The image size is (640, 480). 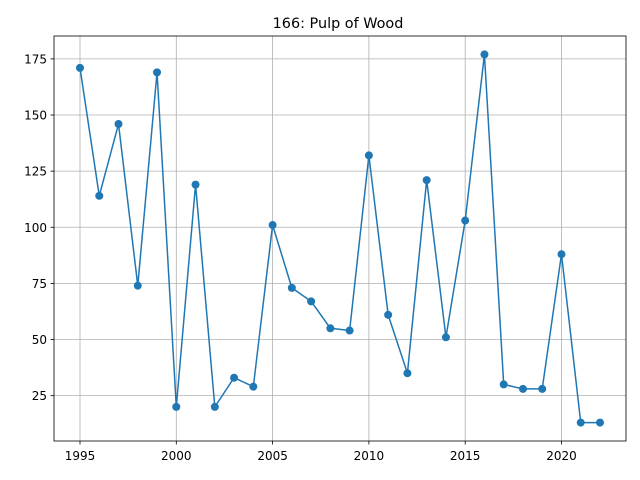 What do you see at coordinates (176, 456) in the screenshot?
I see `x-tick-label: 2000` at bounding box center [176, 456].